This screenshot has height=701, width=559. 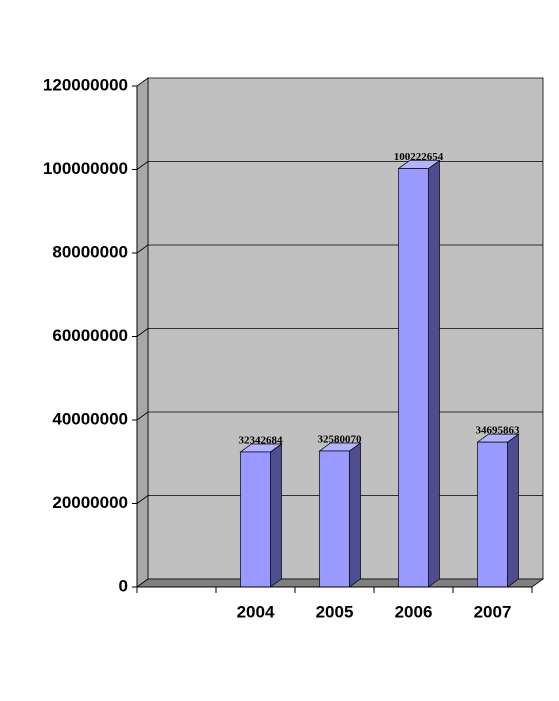 I want to click on x-tick-label: 2005, so click(x=335, y=611).